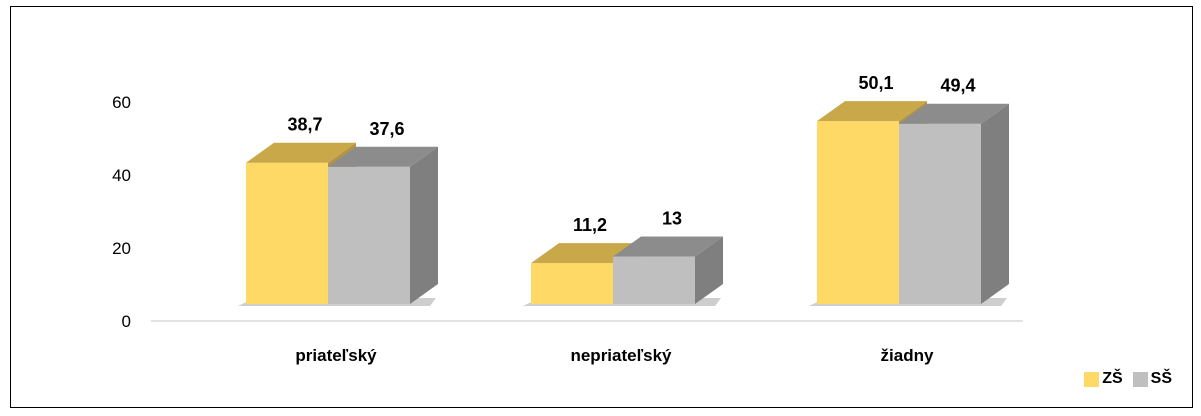  Describe the element at coordinates (590, 225) in the screenshot. I see `data-label: 11,2` at that location.